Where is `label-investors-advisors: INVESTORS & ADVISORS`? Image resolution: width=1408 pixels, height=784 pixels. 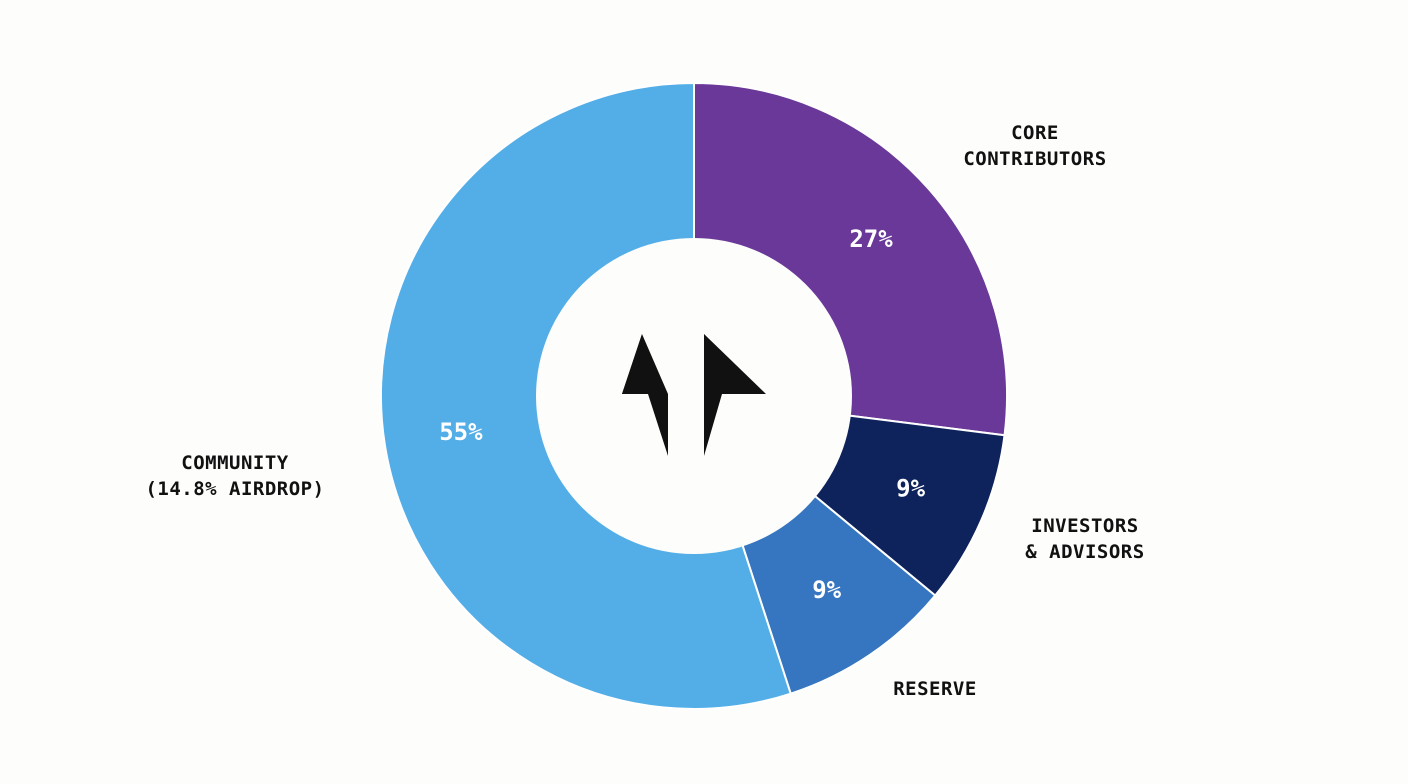 label-investors-advisors: INVESTORS & ADVISORS is located at coordinates (1085, 539).